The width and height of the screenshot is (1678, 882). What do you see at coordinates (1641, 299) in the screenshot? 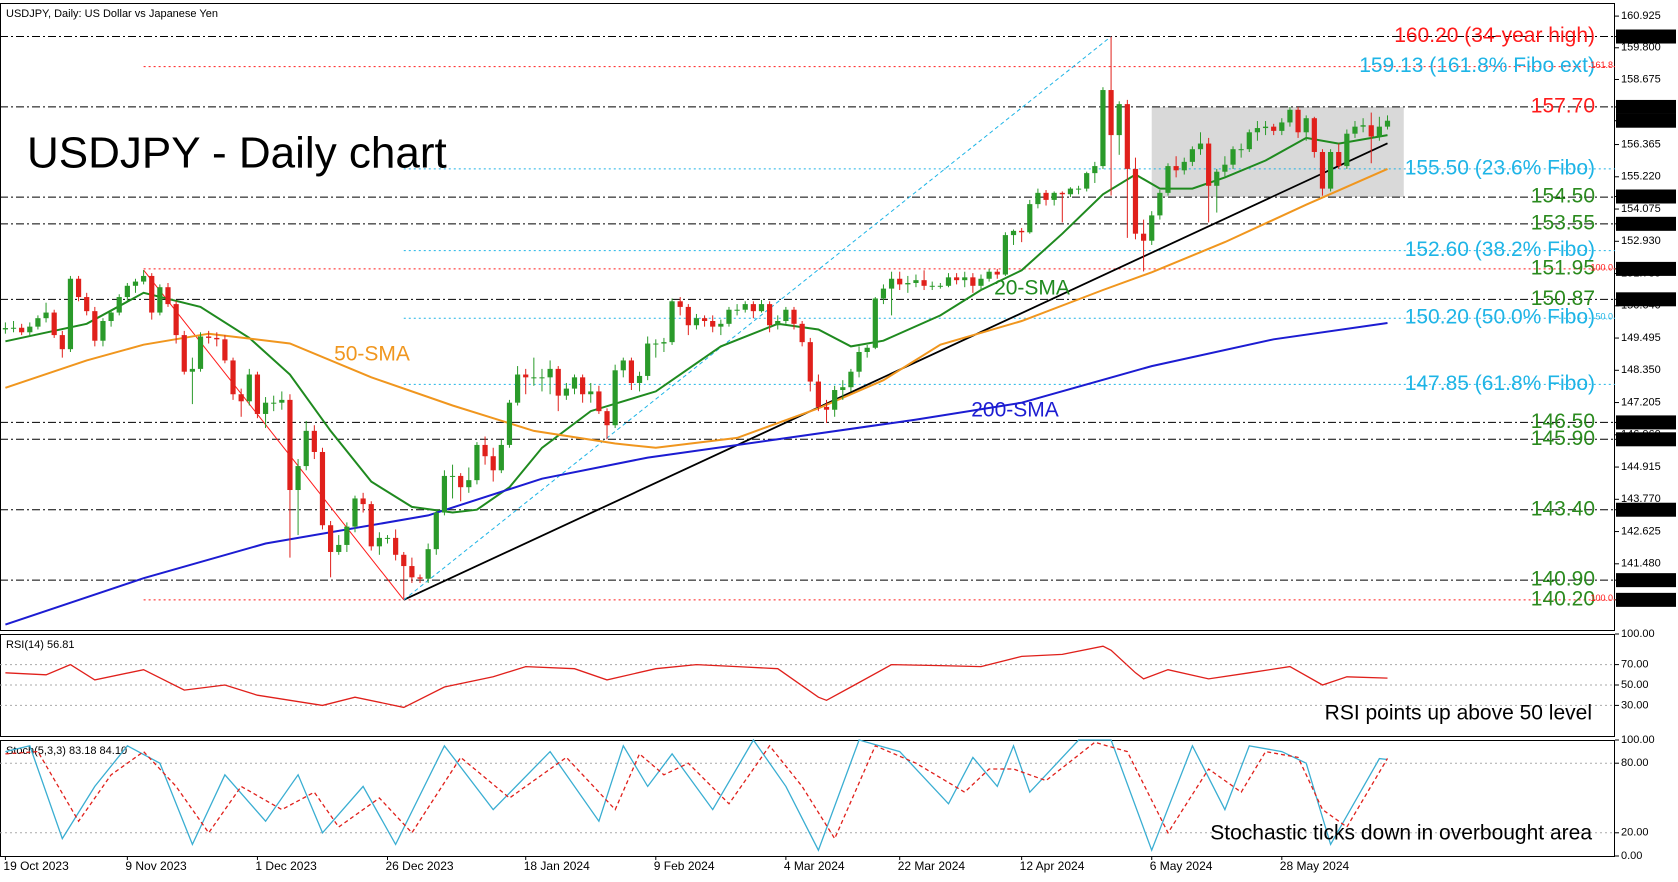
I see `y-tick-label: 150.870` at bounding box center [1641, 299].